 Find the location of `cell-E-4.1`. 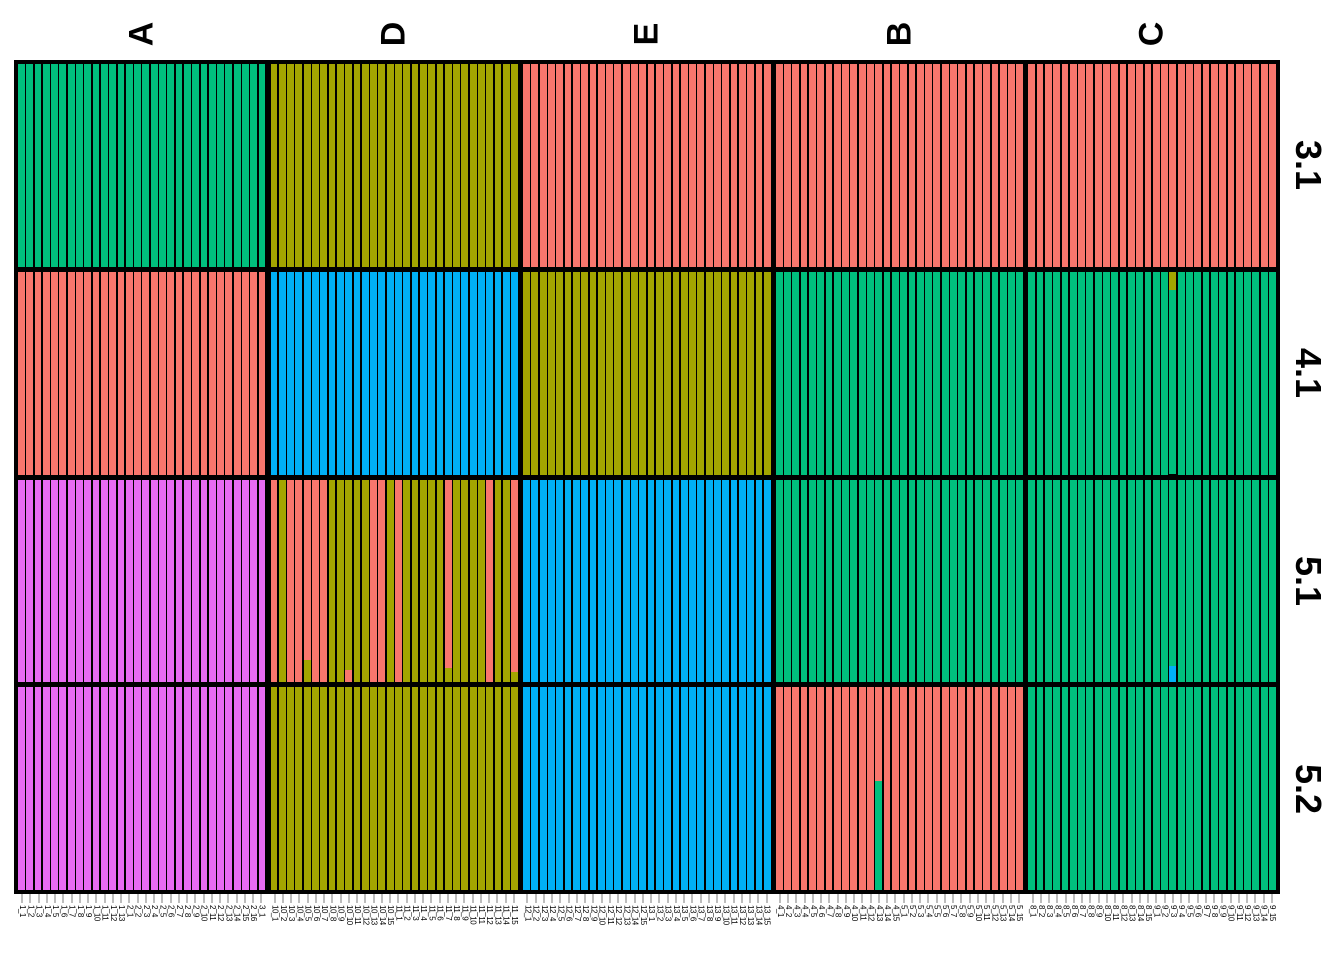

cell-E-4.1 is located at coordinates (647, 373).